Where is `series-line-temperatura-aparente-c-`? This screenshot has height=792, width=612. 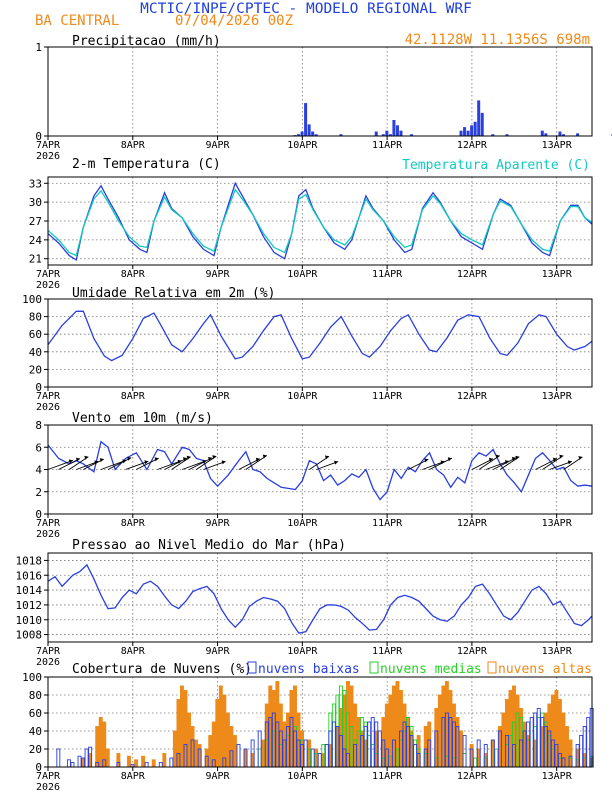 series-line-temperatura-aparente-c- is located at coordinates (320, 222).